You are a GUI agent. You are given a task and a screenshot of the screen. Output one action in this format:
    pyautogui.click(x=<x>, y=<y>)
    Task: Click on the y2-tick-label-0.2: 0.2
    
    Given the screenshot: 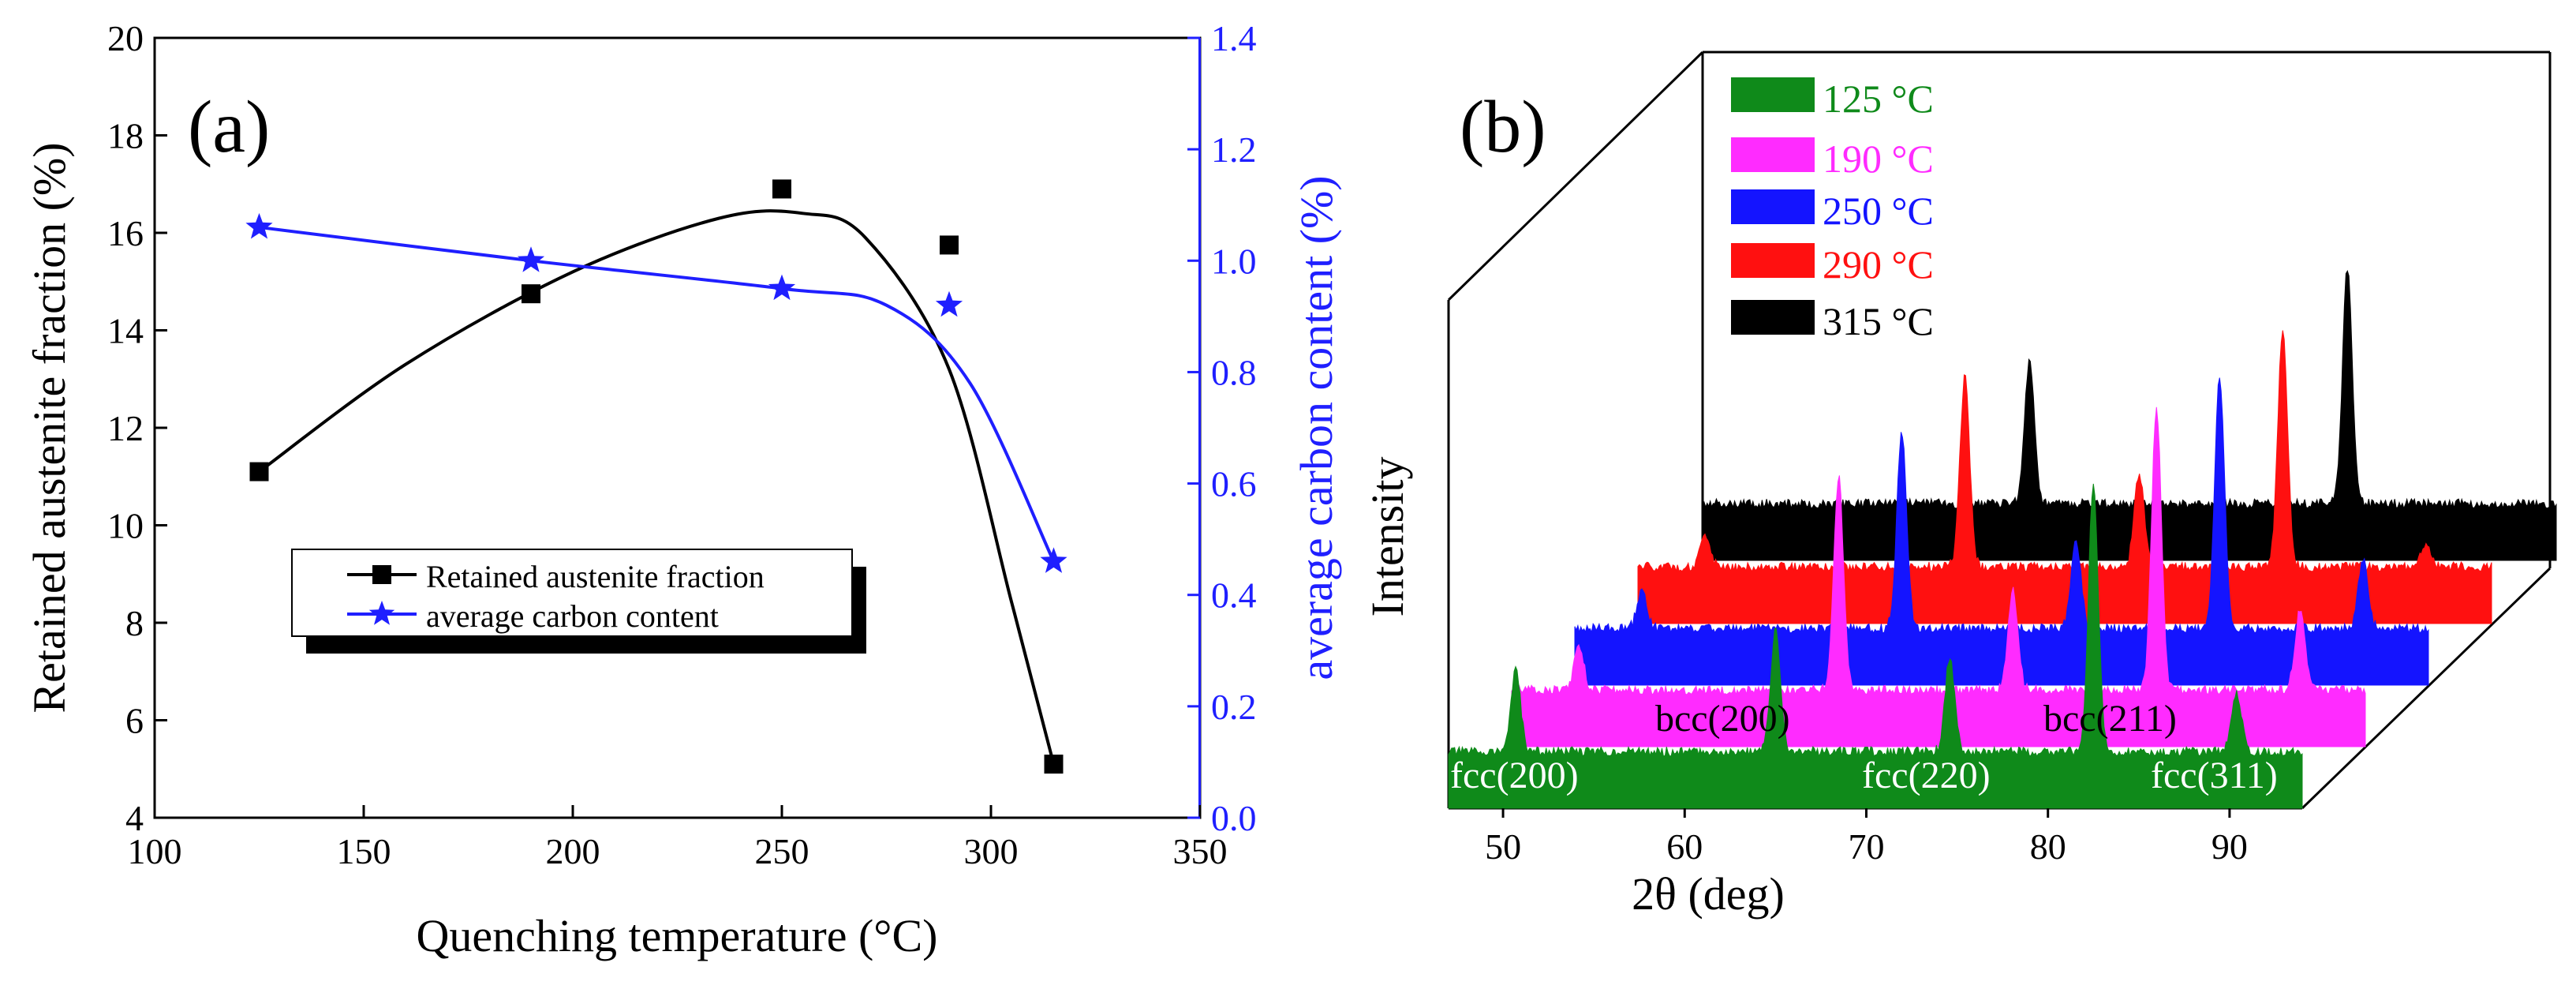 What is the action you would take?
    pyautogui.click(x=1234, y=707)
    